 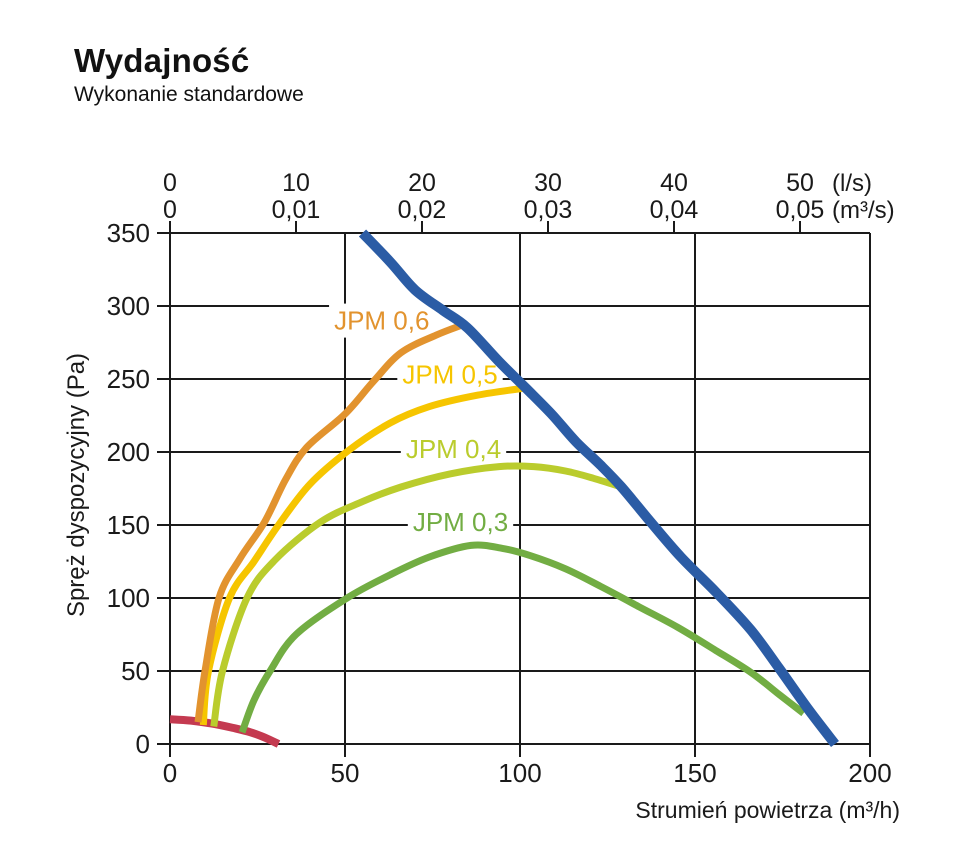 I want to click on top-axis-ls-tick-label: 50, so click(x=800, y=183).